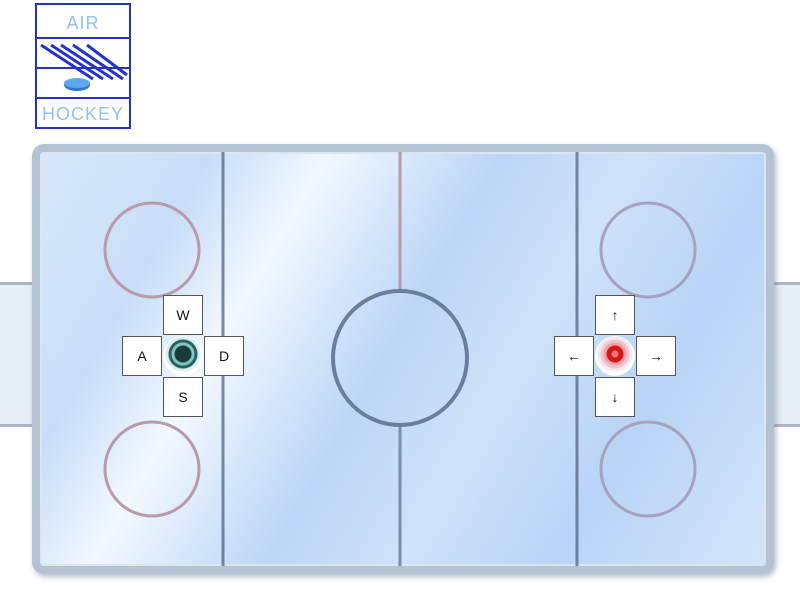  Describe the element at coordinates (152, 469) in the screenshot. I see `faceoff-circle-bottom-left` at that location.